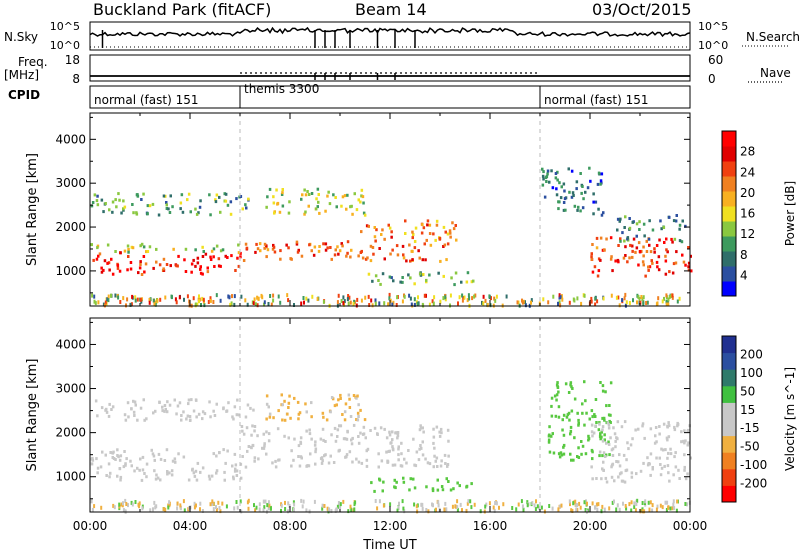 This screenshot has height=554, width=800. I want to click on panel-0-colorbar-tick-4: 12, so click(747, 234).